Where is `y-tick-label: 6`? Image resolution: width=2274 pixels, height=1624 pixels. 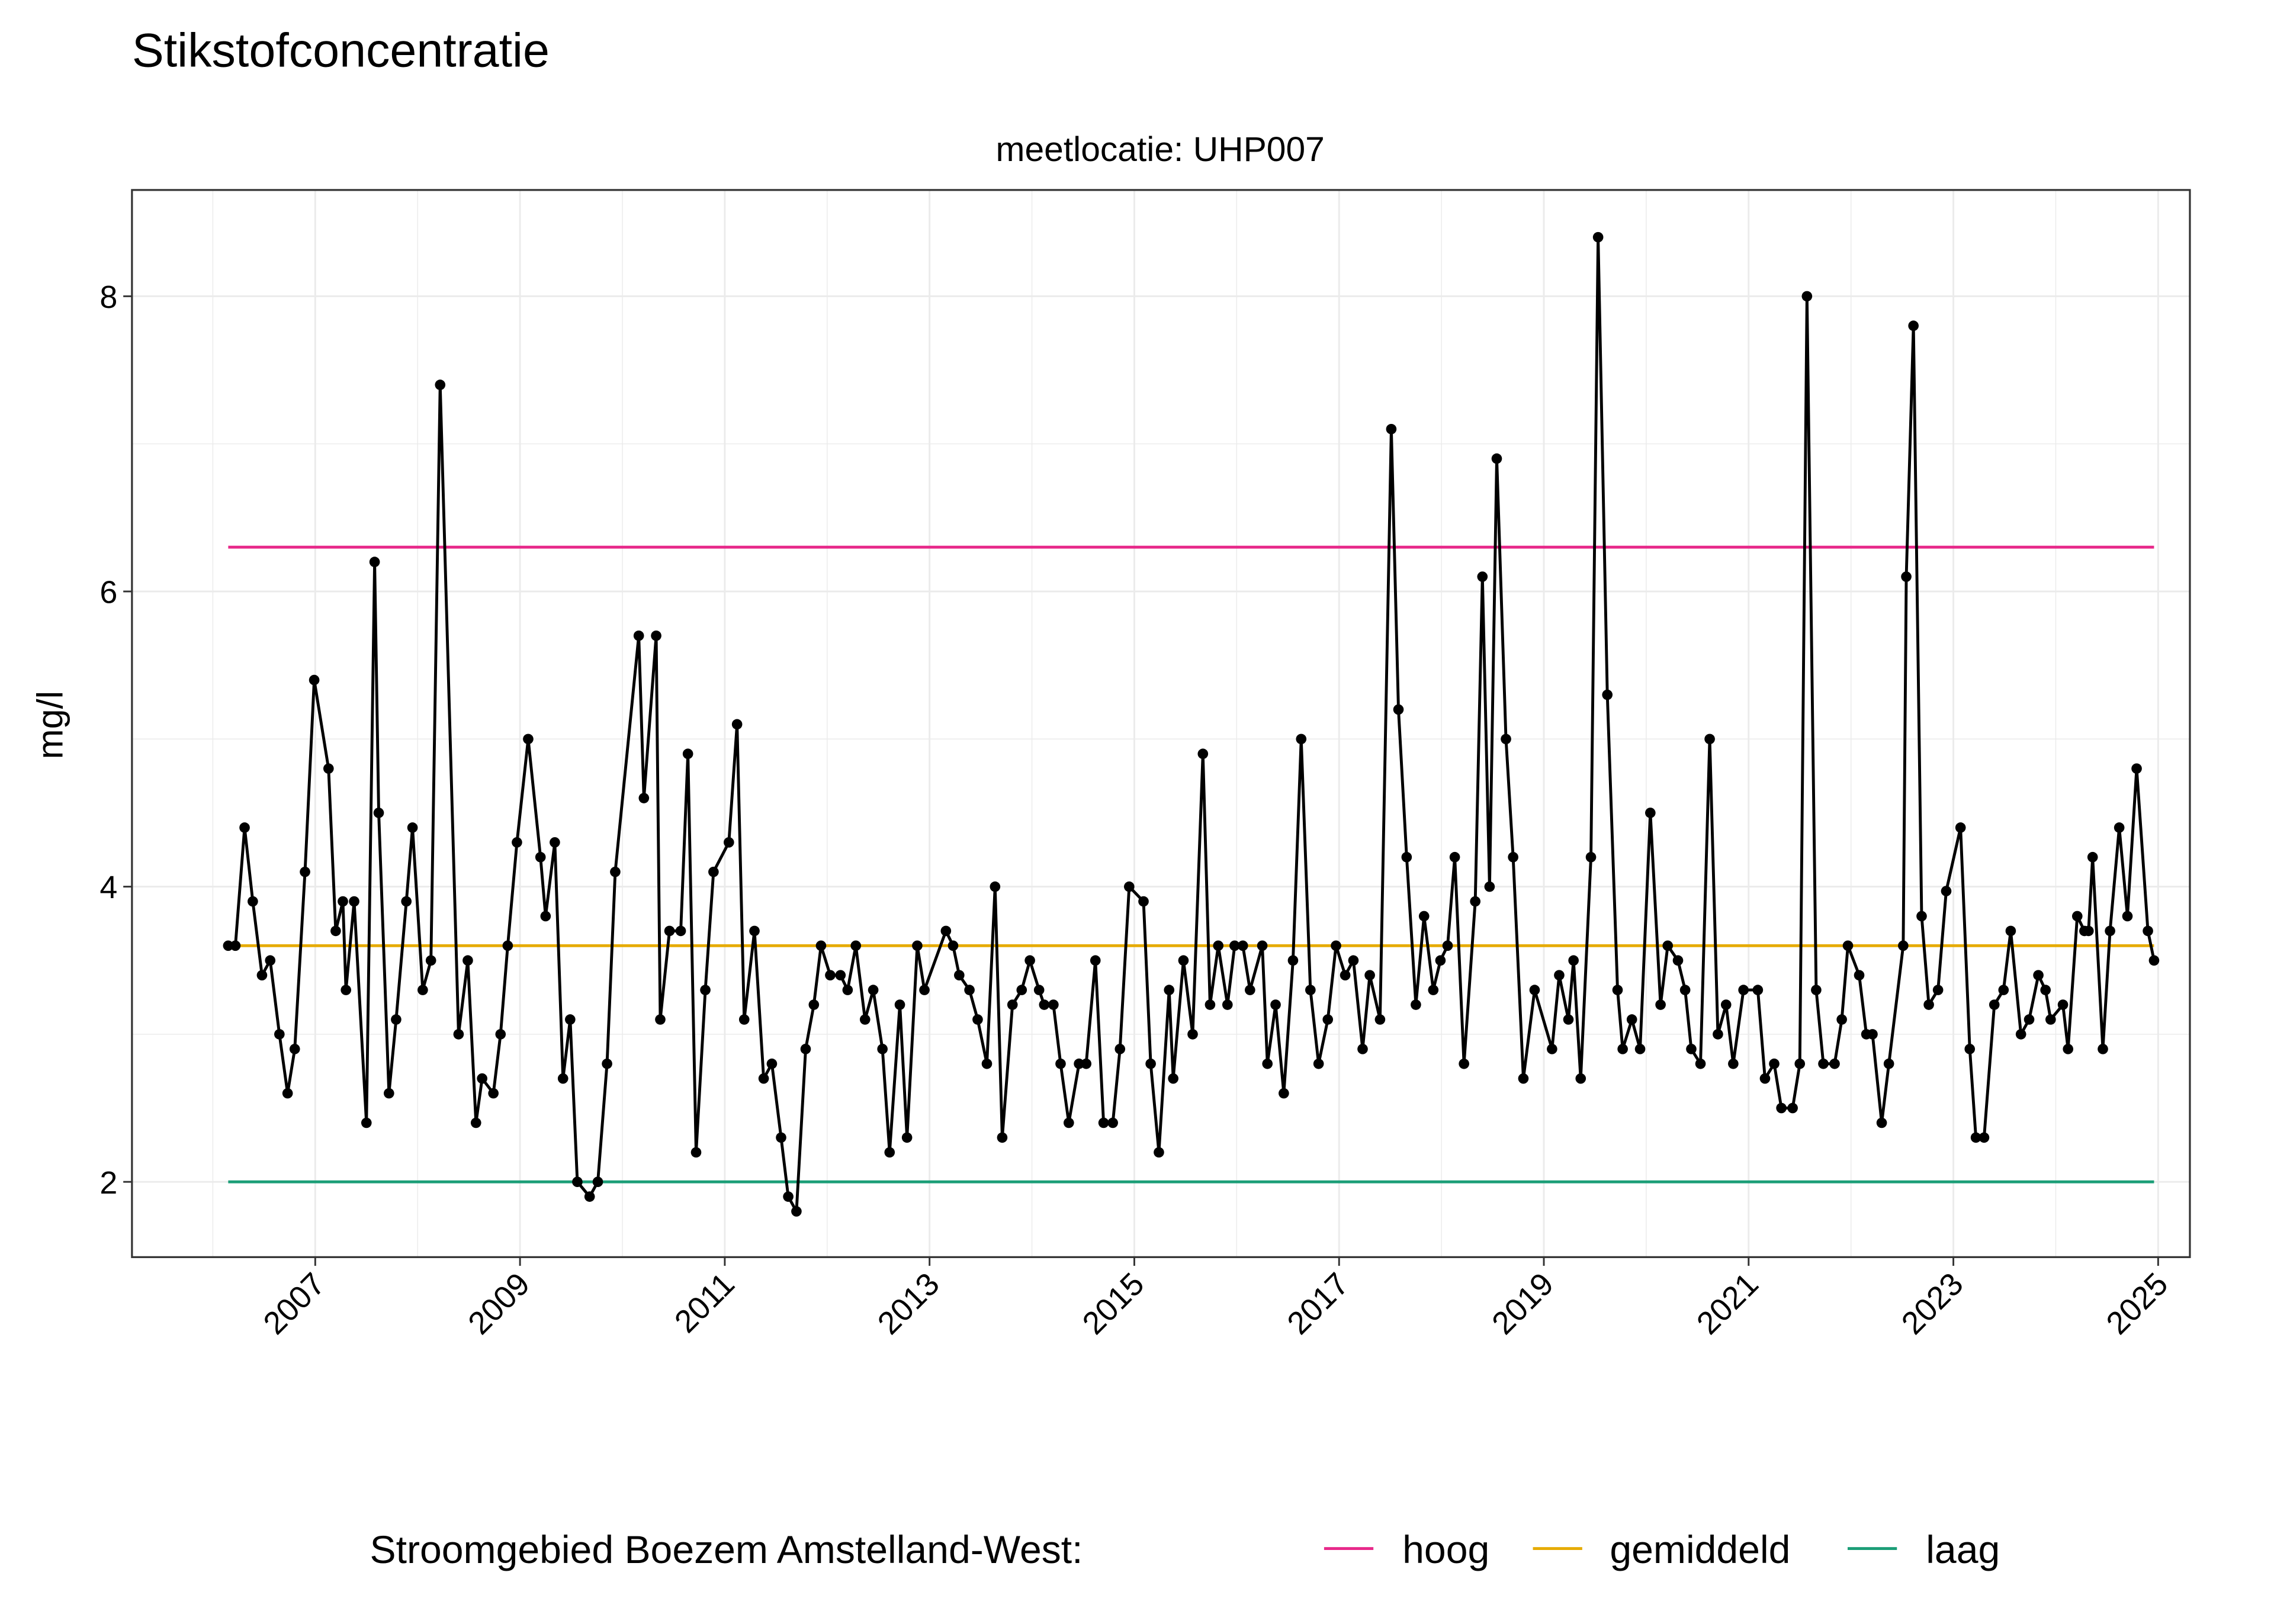
y-tick-label: 6 is located at coordinates (108, 592).